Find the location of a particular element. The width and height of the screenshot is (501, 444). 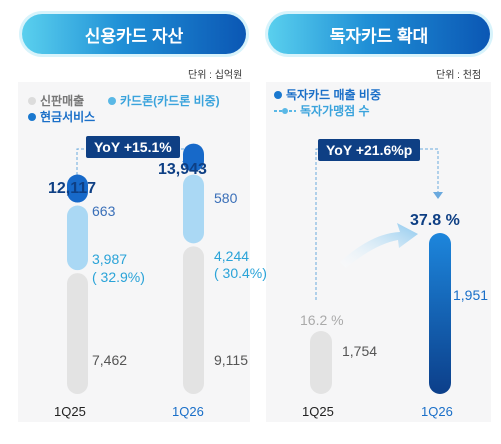

total-label-1q26: 13,943 is located at coordinates (182, 169).